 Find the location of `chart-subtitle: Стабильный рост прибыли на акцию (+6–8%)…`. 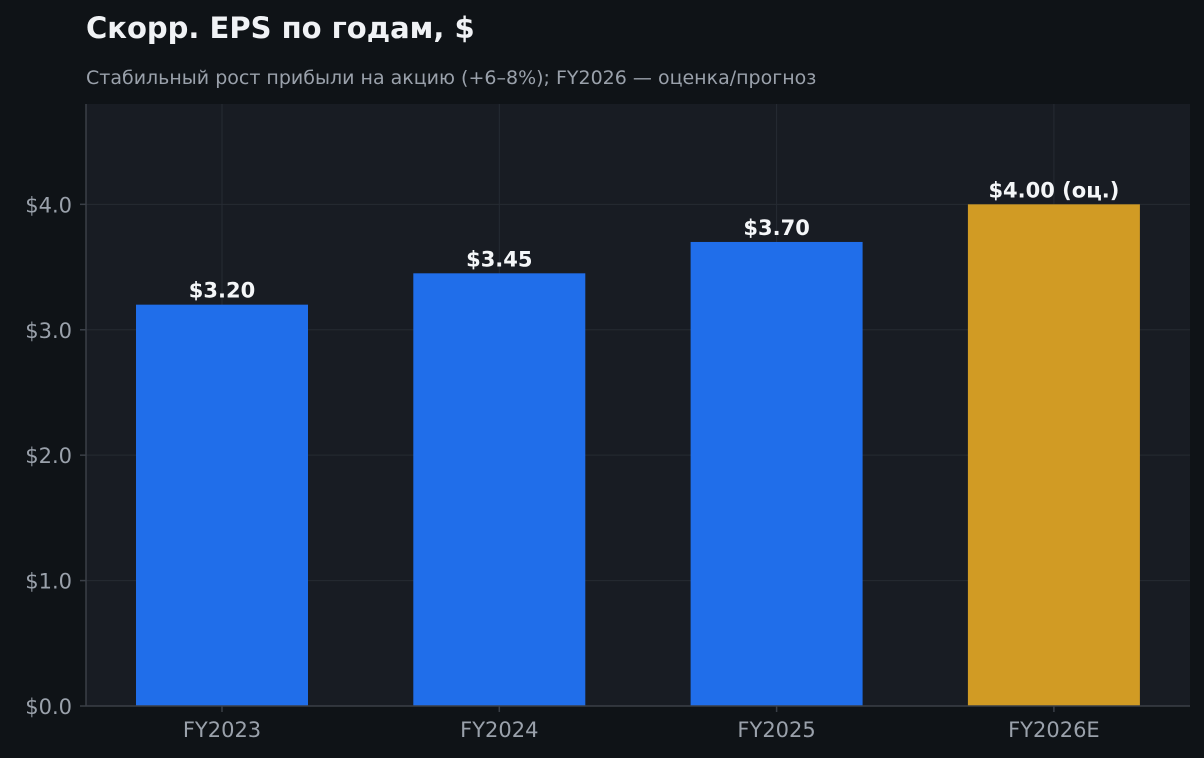

chart-subtitle: Стабильный рост прибыли на акцию (+6–8%)… is located at coordinates (451, 78).